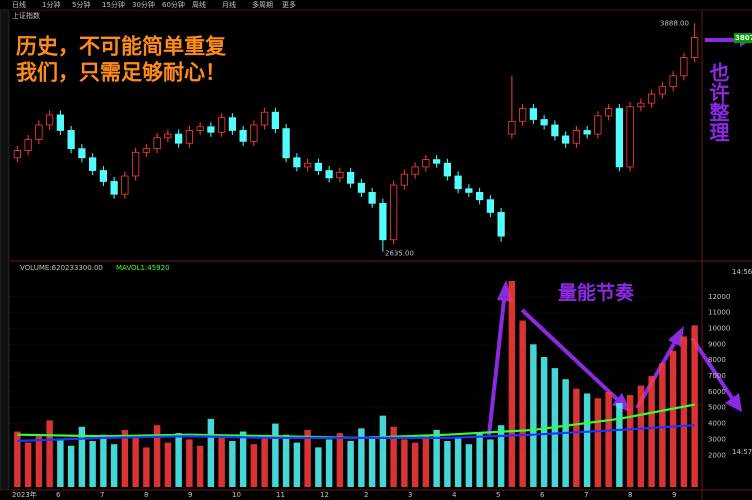 This screenshot has width=752, height=500. I want to click on annotation: 我们，只需足够耐心！, so click(121, 72).